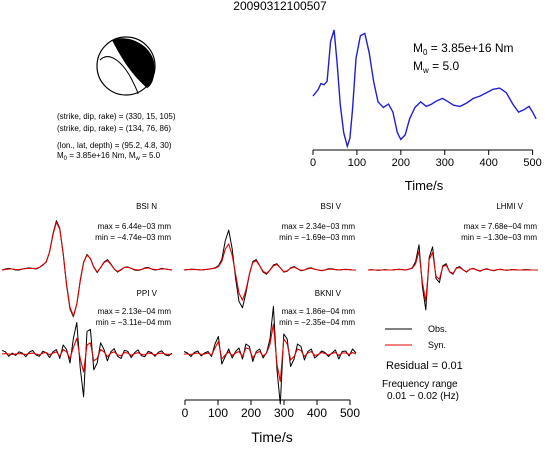  I want to click on waveform-panel-bsi-v: BSI V max = 2.34e−03 mm min = −1.69e−03 mm, so click(269, 255).